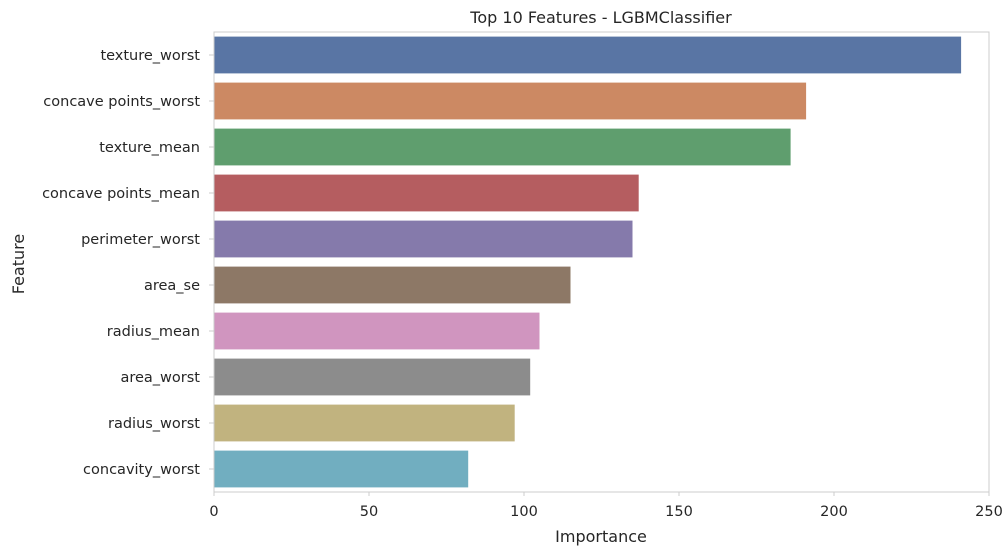  I want to click on bar-texture-worst, so click(588, 55).